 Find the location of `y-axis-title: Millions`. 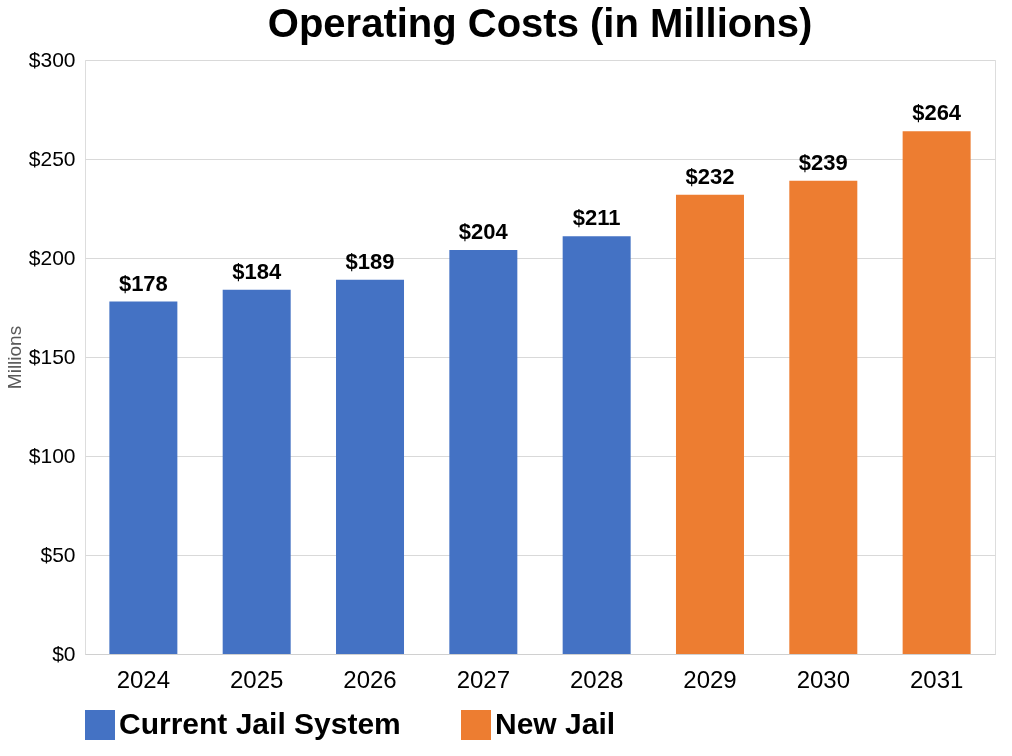

y-axis-title: Millions is located at coordinates (14, 357).